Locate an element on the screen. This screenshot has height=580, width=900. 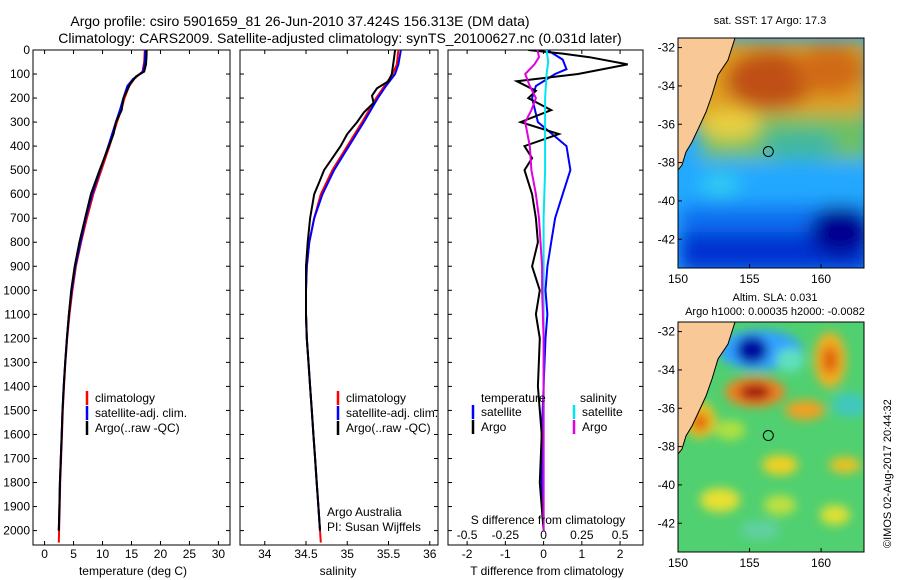
difference-legend-salinity: salinity satellite Argo is located at coordinates (597, 412).